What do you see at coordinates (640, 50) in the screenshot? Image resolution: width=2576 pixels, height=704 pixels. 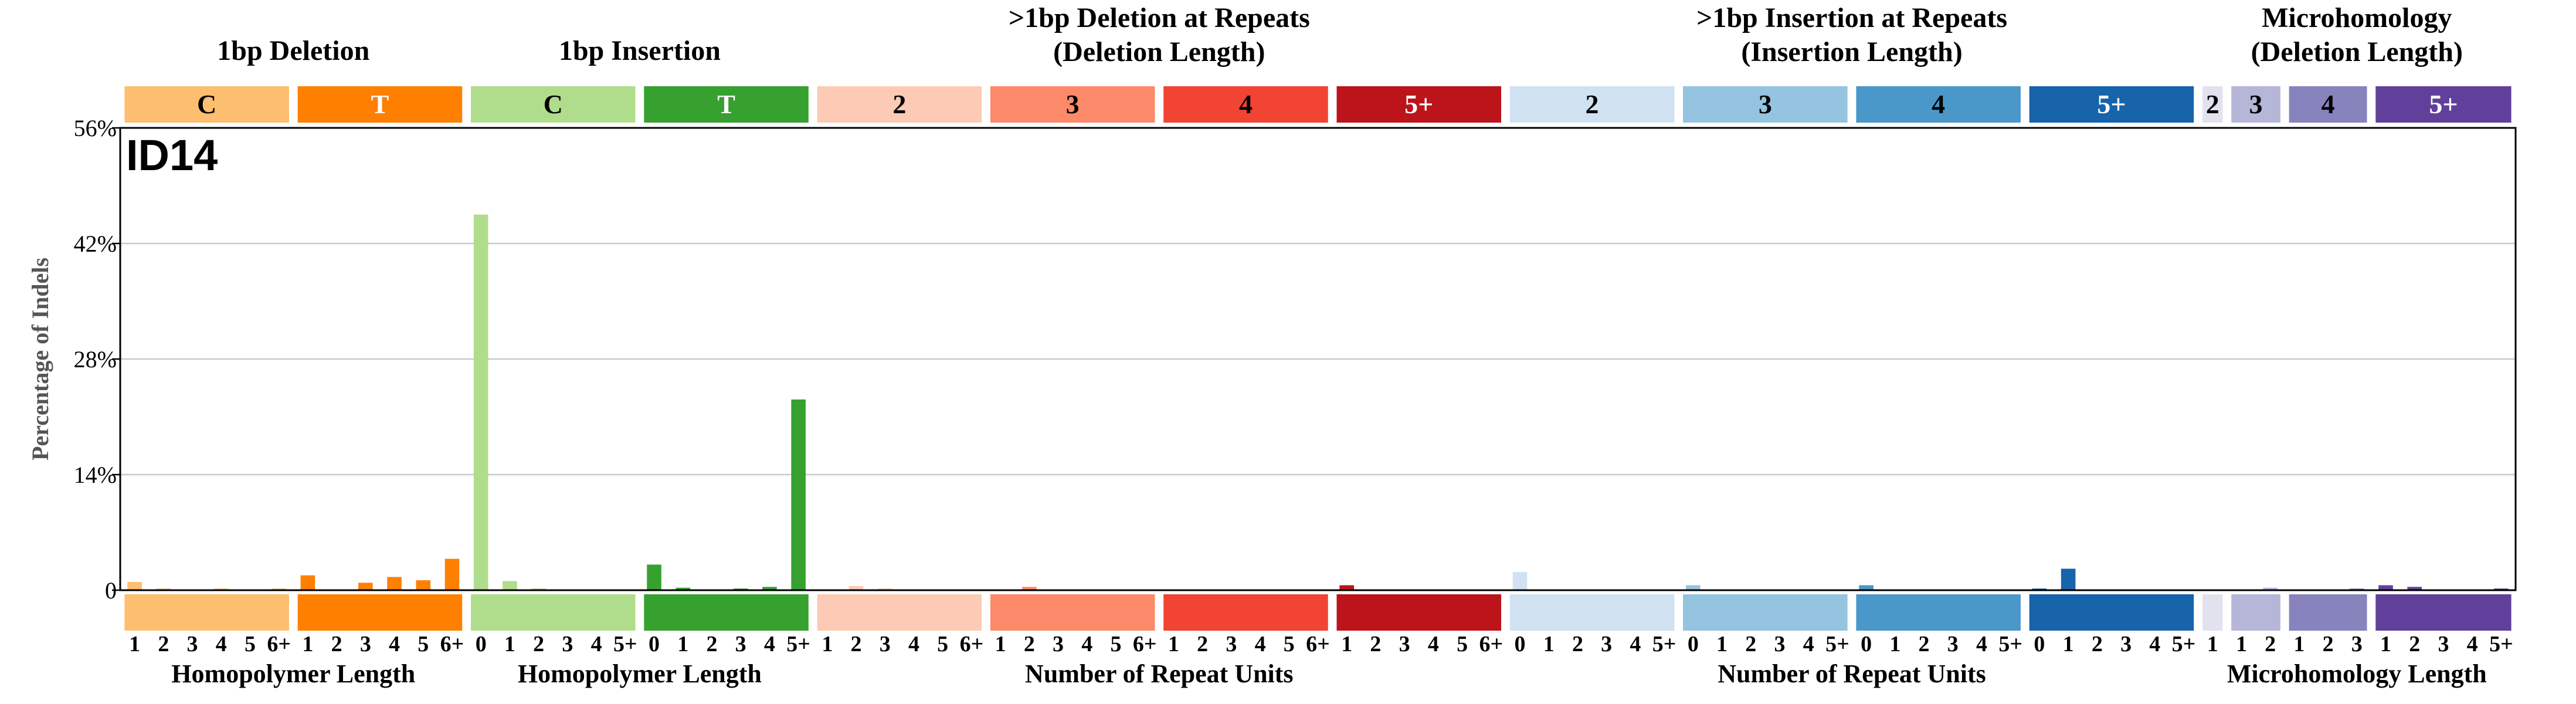 I see `group-title: 1bp Insertion` at bounding box center [640, 50].